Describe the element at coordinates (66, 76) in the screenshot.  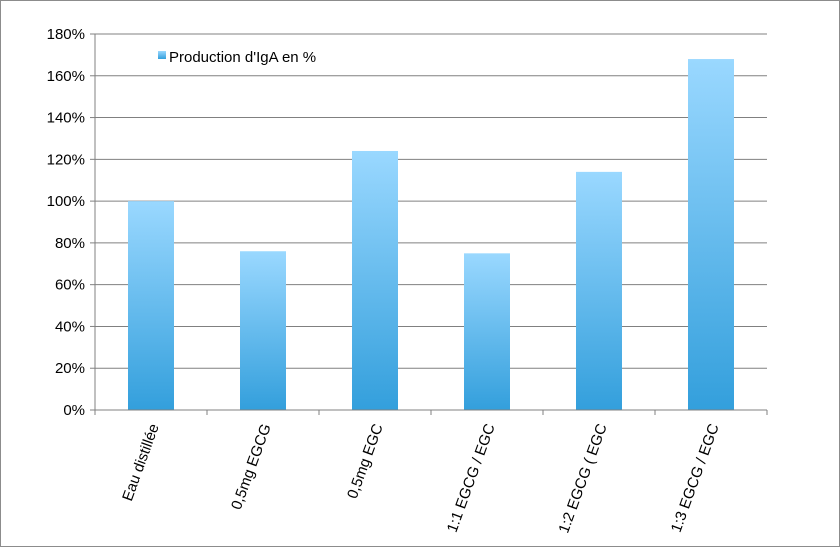
I see `y-tick-label: 160%` at that location.